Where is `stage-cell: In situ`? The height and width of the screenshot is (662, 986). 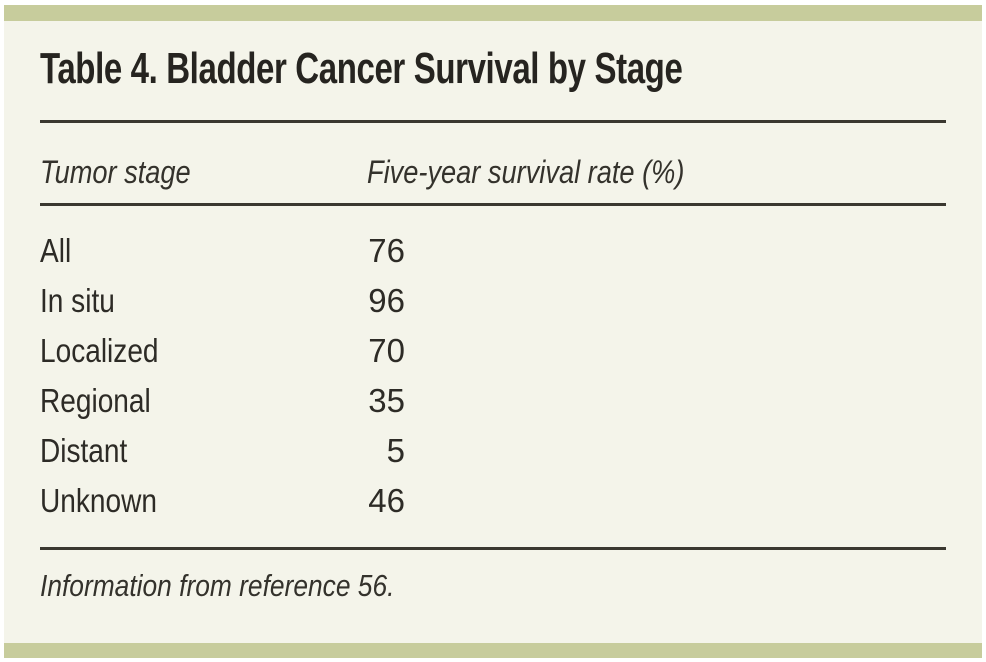 stage-cell: In situ is located at coordinates (203, 301).